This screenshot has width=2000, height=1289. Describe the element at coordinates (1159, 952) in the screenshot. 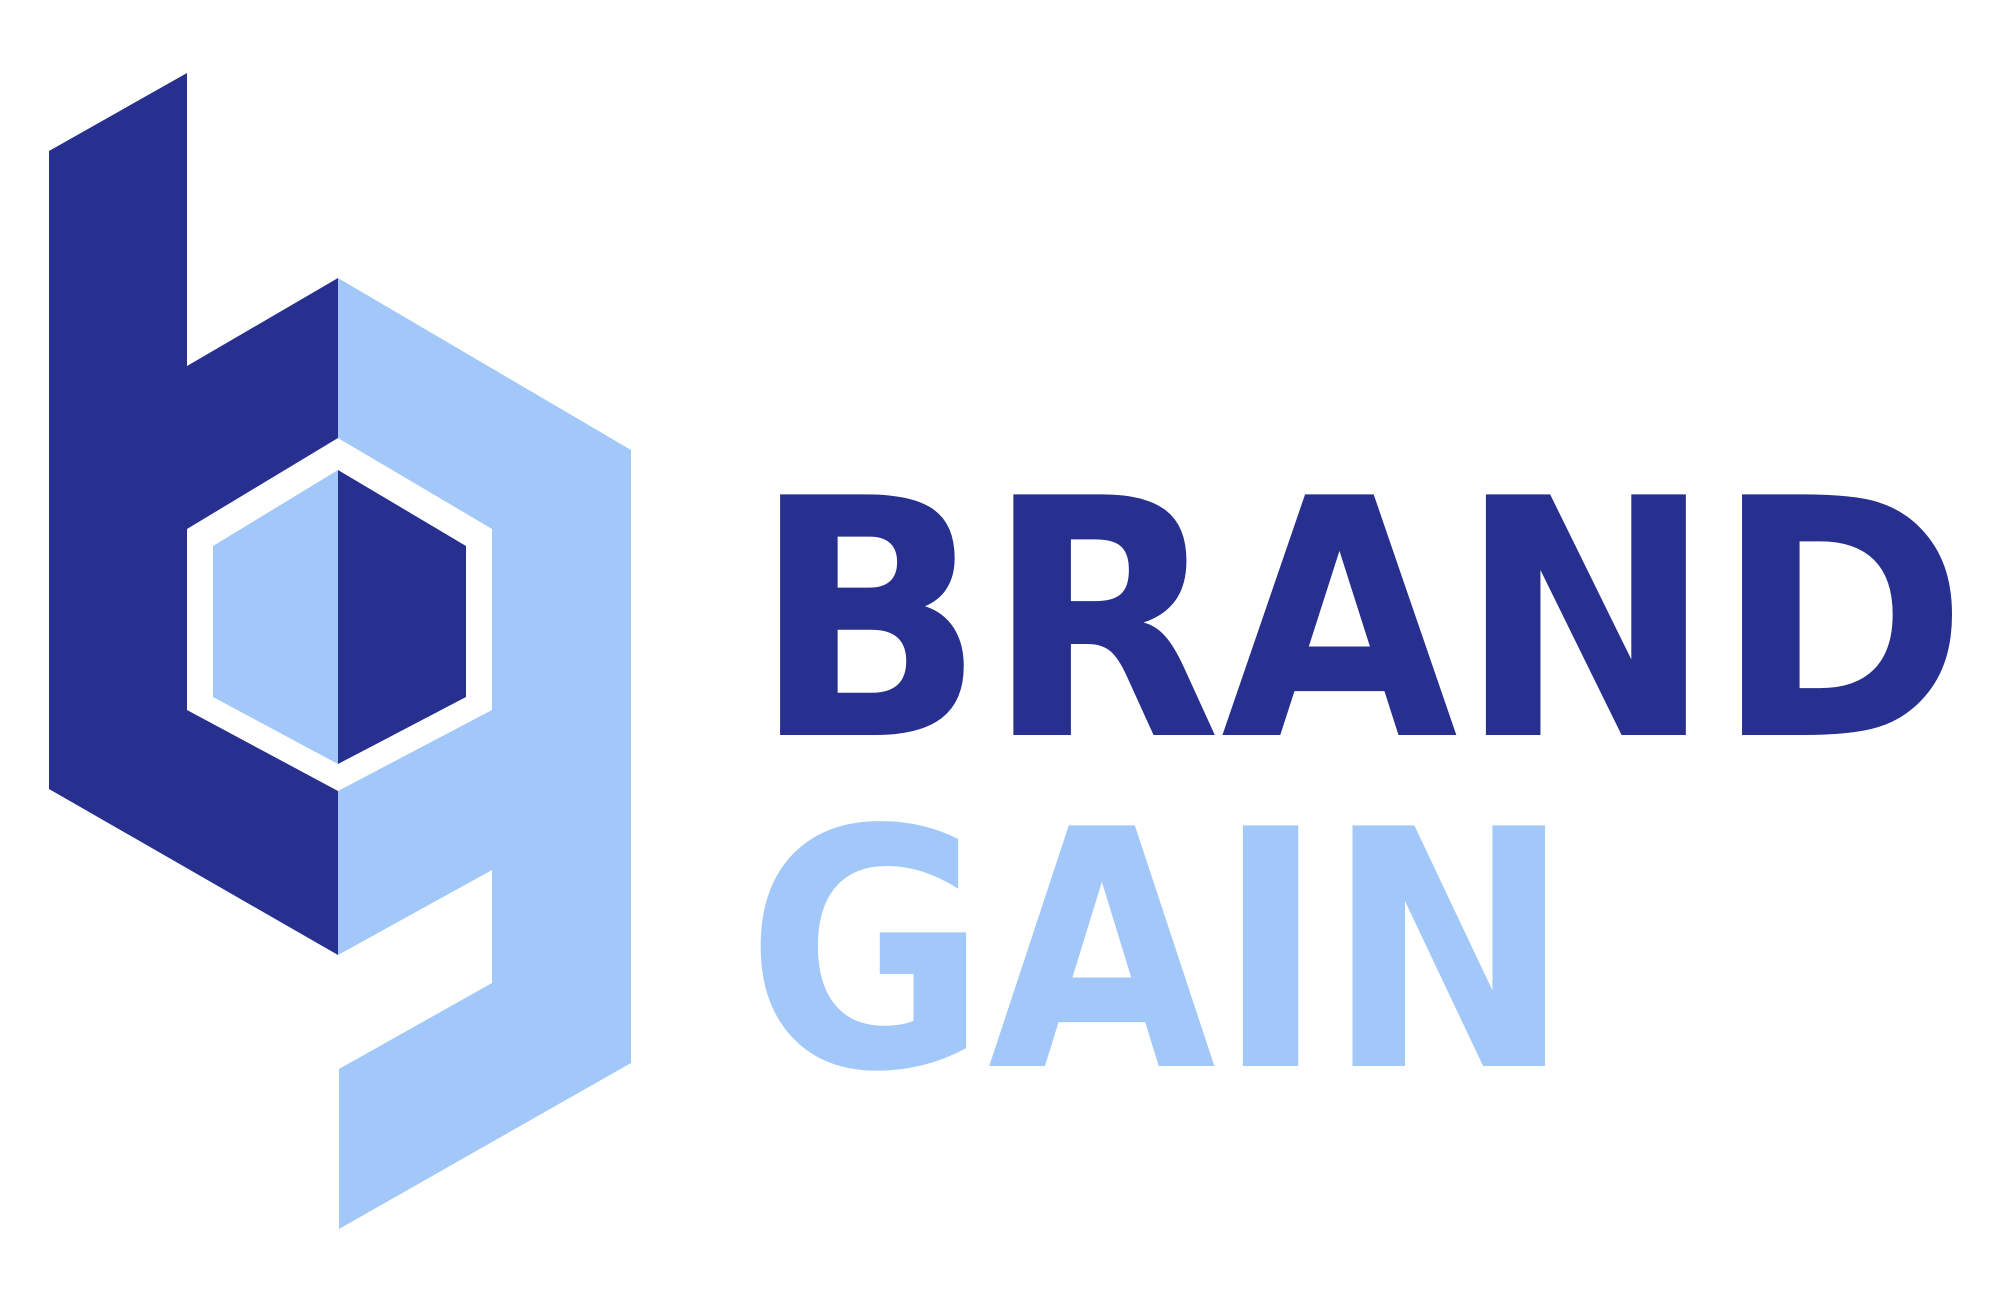

I see `wordmark-line-gain: GAIN` at that location.